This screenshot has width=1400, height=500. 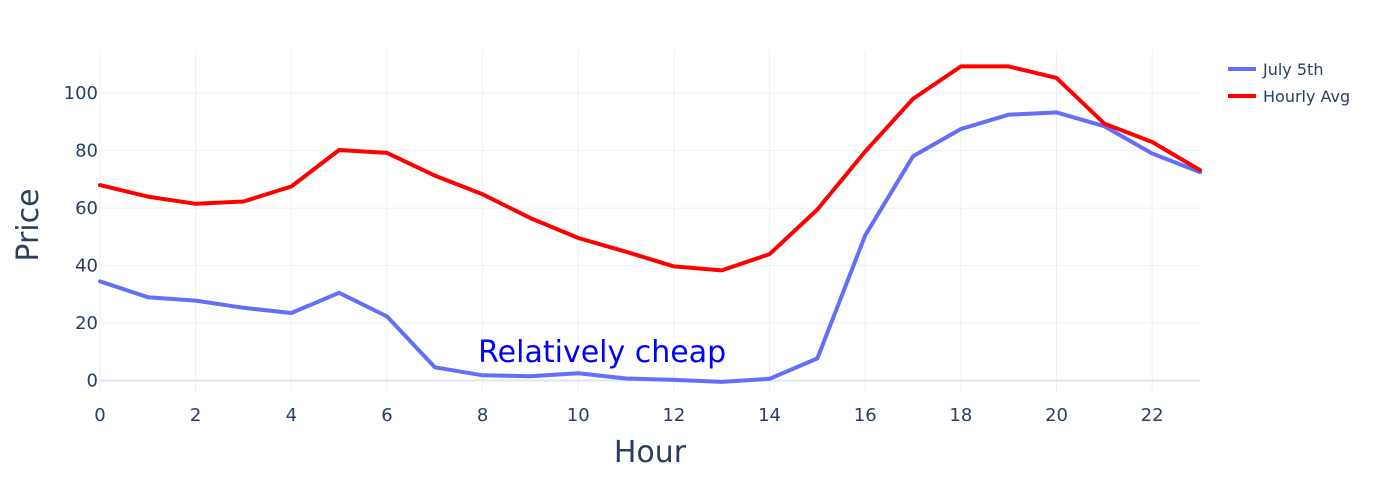 I want to click on annotations: Relatively cheap, so click(x=602, y=352).